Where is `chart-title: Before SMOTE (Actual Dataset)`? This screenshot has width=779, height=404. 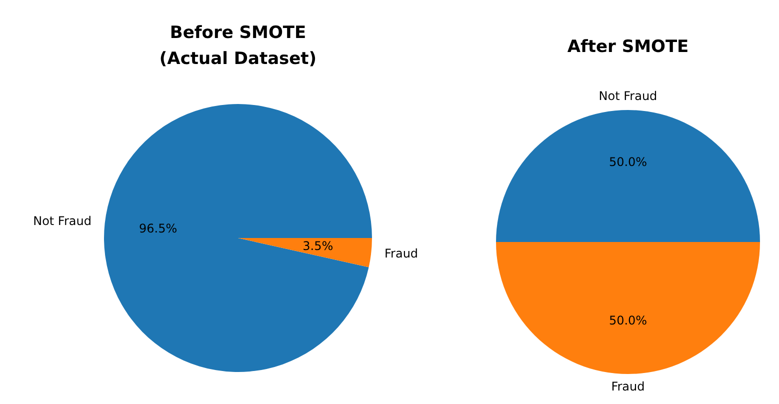 chart-title: Before SMOTE (Actual Dataset) is located at coordinates (238, 46).